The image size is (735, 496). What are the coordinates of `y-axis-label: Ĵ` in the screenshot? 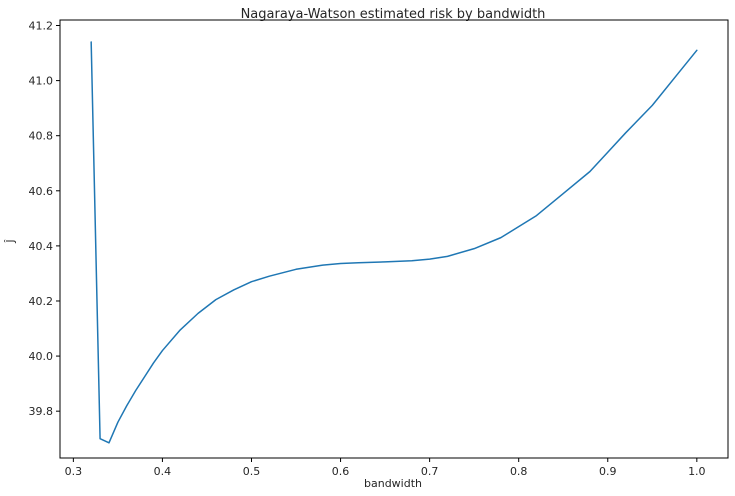 It's located at (10, 241).